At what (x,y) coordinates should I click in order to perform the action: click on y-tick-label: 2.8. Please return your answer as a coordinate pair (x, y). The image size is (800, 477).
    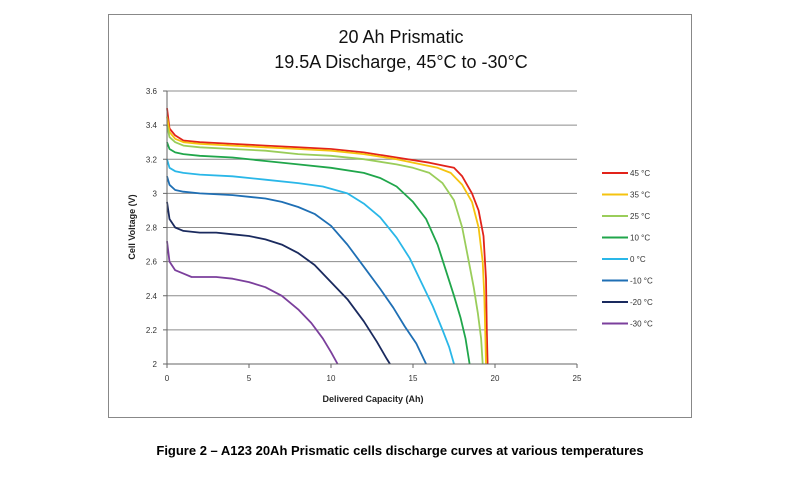
    Looking at the image, I should click on (152, 228).